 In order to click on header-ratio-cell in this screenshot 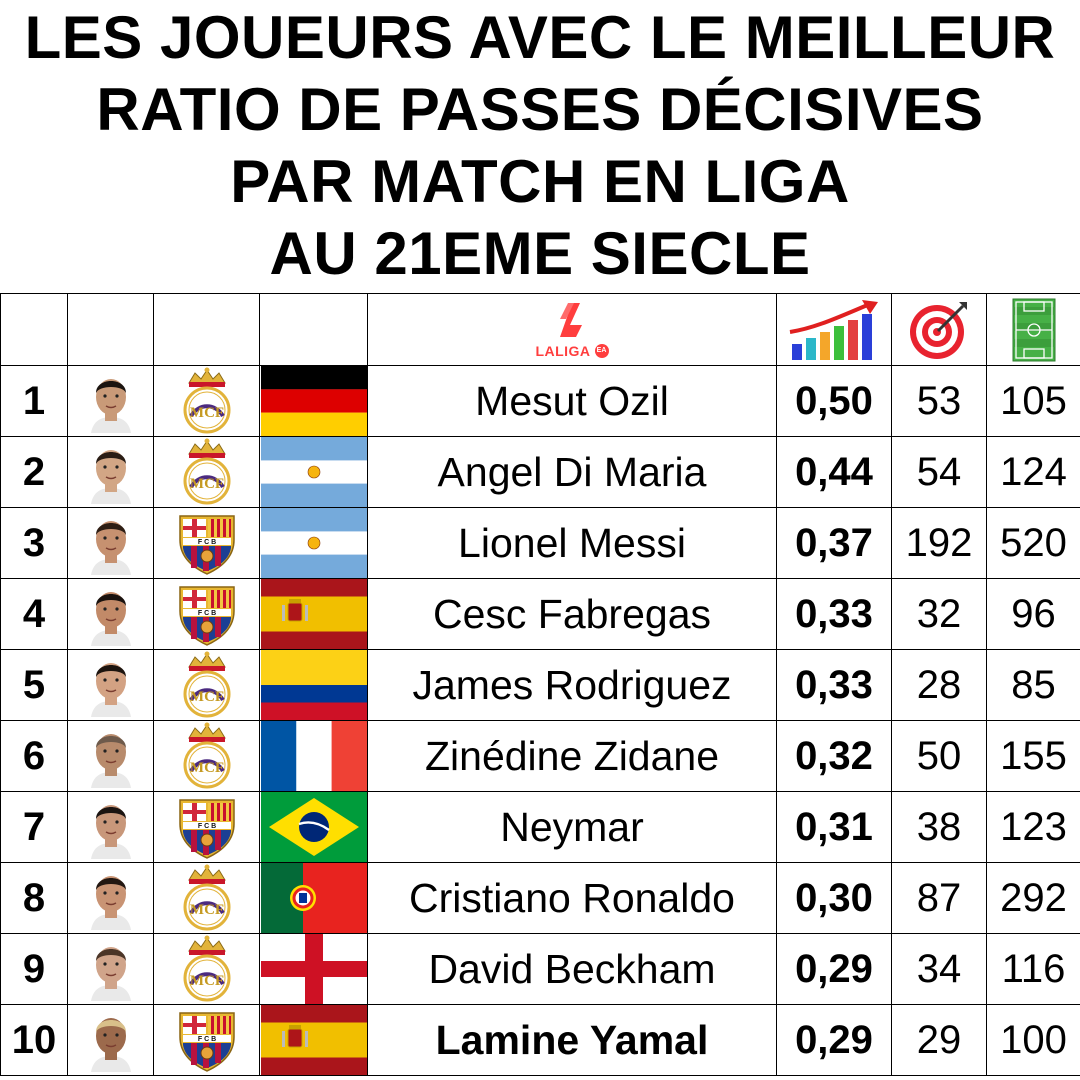, I will do `click(834, 329)`.